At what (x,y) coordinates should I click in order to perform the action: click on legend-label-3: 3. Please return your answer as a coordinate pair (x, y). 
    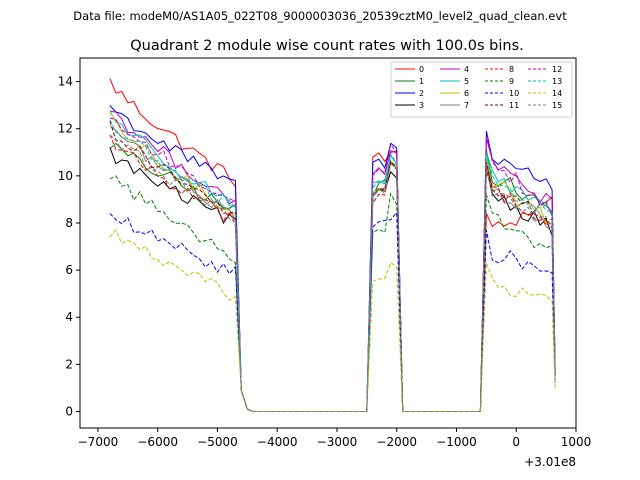
    Looking at the image, I should click on (421, 105).